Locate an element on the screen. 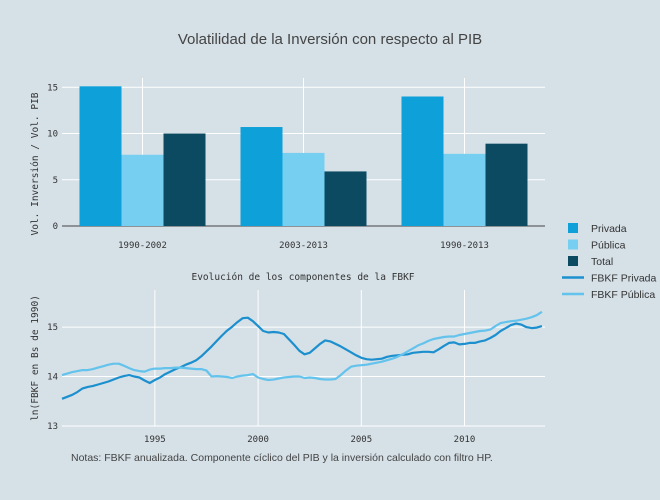 The image size is (660, 500). line-chart-y-ticks: 13 14 15 is located at coordinates (52, 377).